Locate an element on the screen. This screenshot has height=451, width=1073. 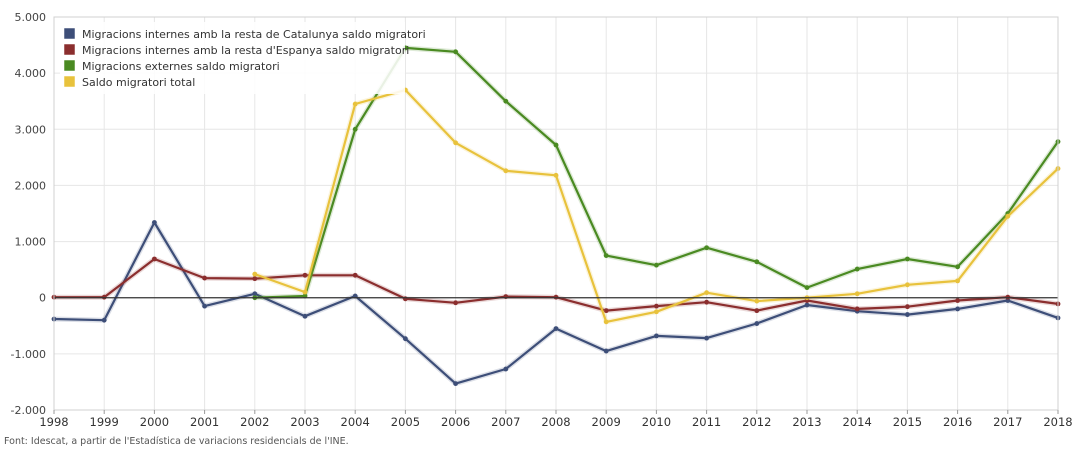
x-tick-label: 2017 is located at coordinates (1007, 422).